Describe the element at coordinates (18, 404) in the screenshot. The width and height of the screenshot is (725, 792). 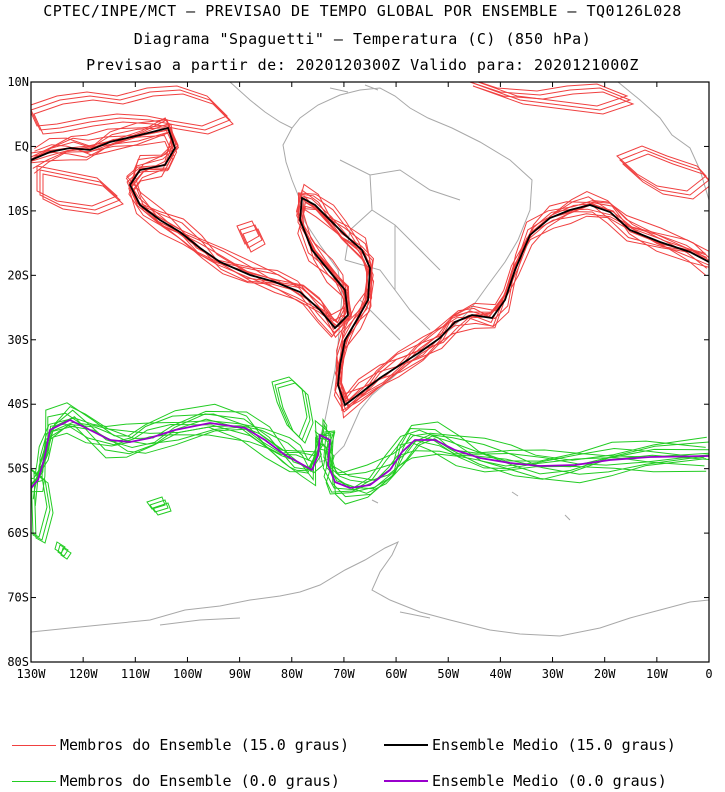
I see `lat-label: 40S` at that location.